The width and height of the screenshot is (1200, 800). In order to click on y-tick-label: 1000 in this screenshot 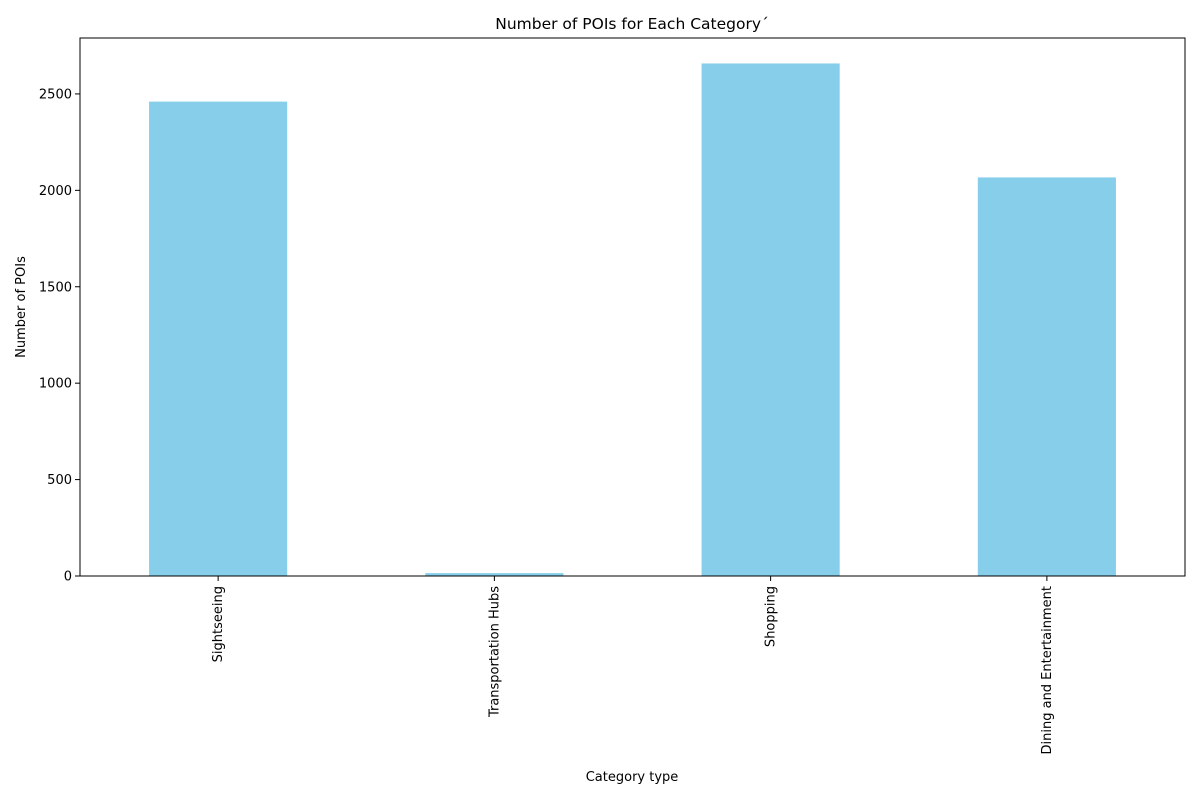, I will do `click(55, 384)`.